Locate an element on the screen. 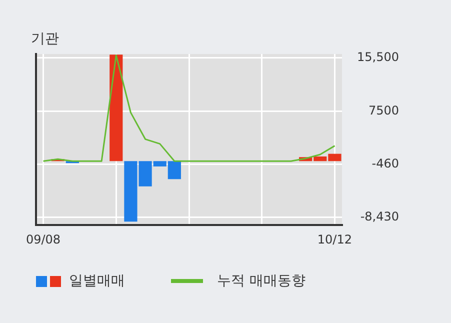  y-tick-label: 15,500 is located at coordinates (378, 57).